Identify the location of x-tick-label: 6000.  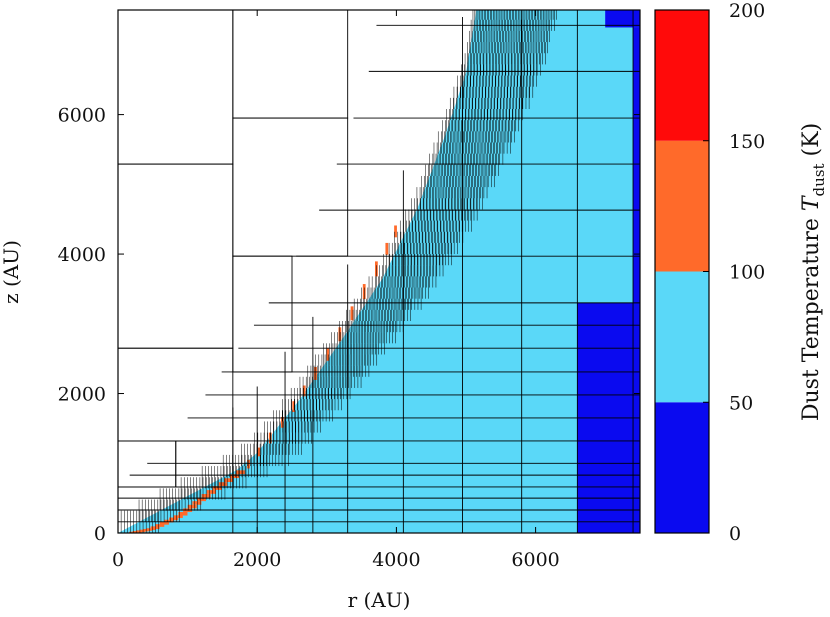
(535, 560).